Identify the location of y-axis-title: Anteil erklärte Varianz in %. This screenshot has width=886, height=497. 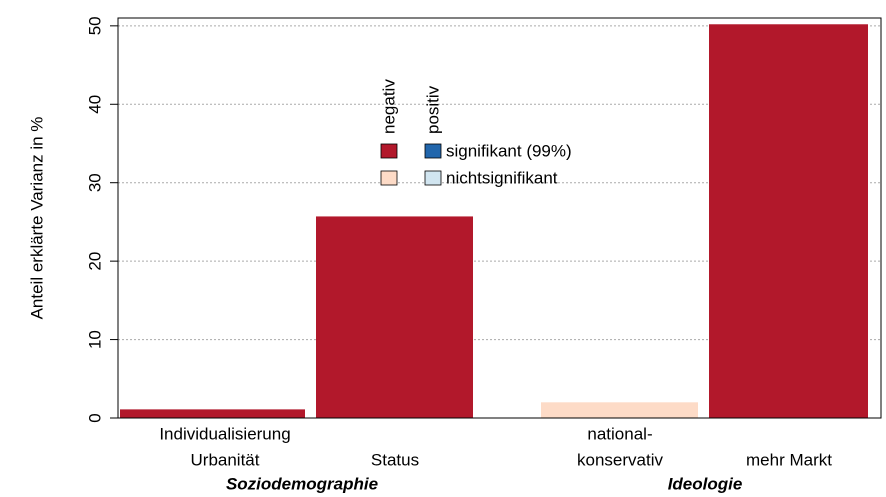
(36, 218).